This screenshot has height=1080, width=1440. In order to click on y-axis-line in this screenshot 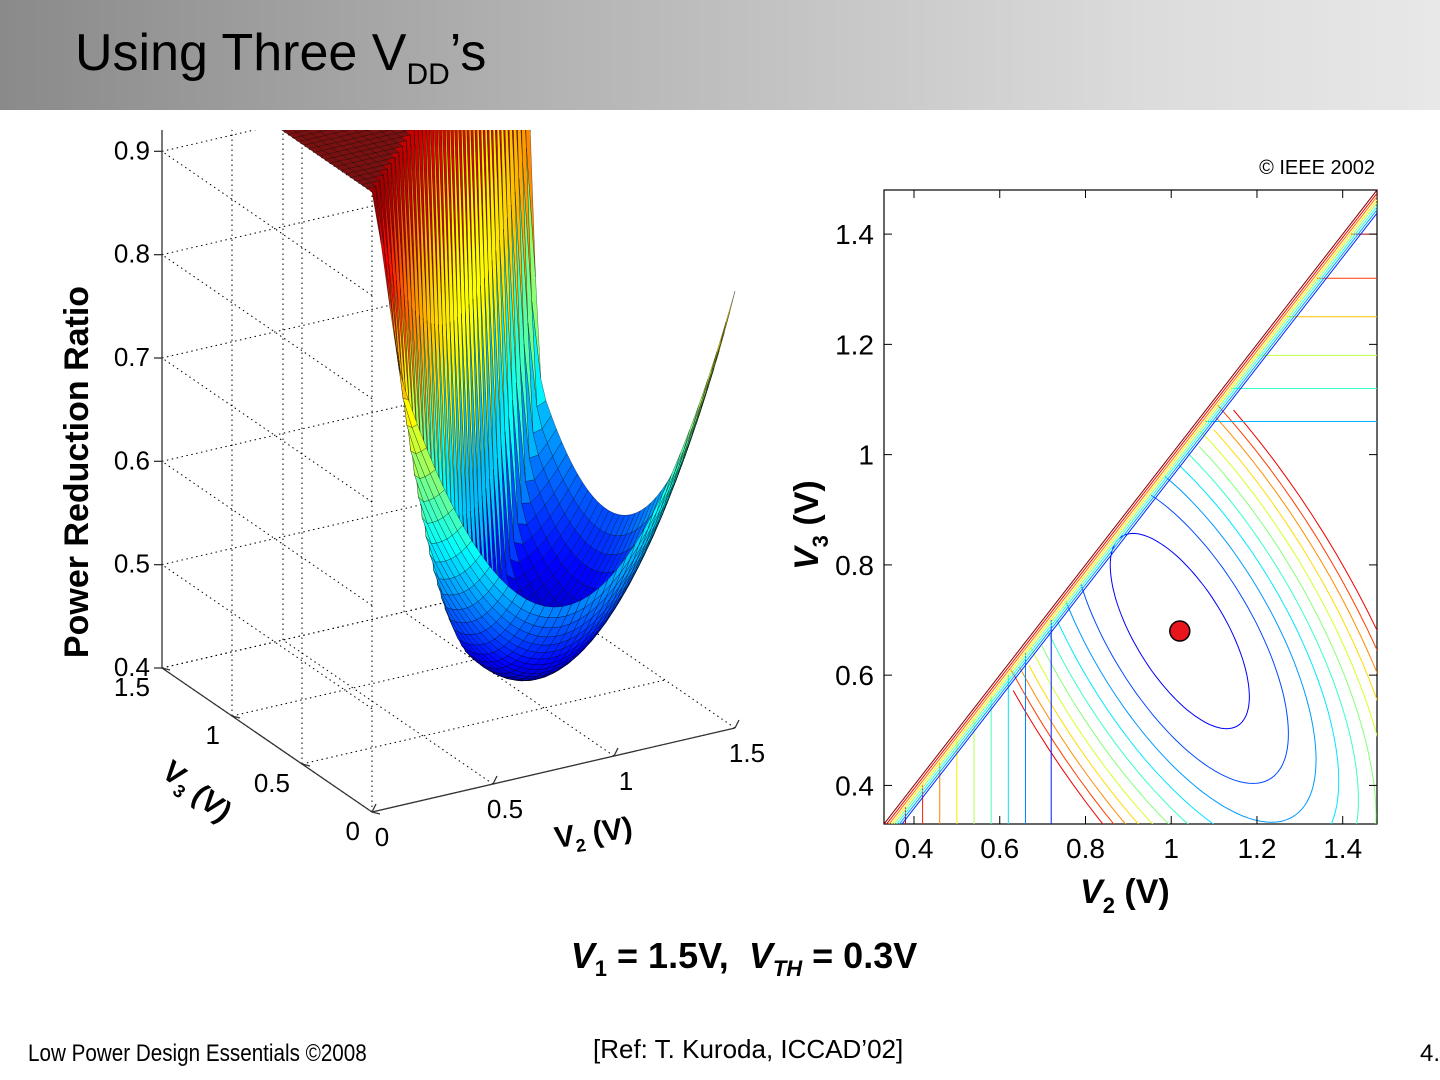, I will do `click(267, 740)`.